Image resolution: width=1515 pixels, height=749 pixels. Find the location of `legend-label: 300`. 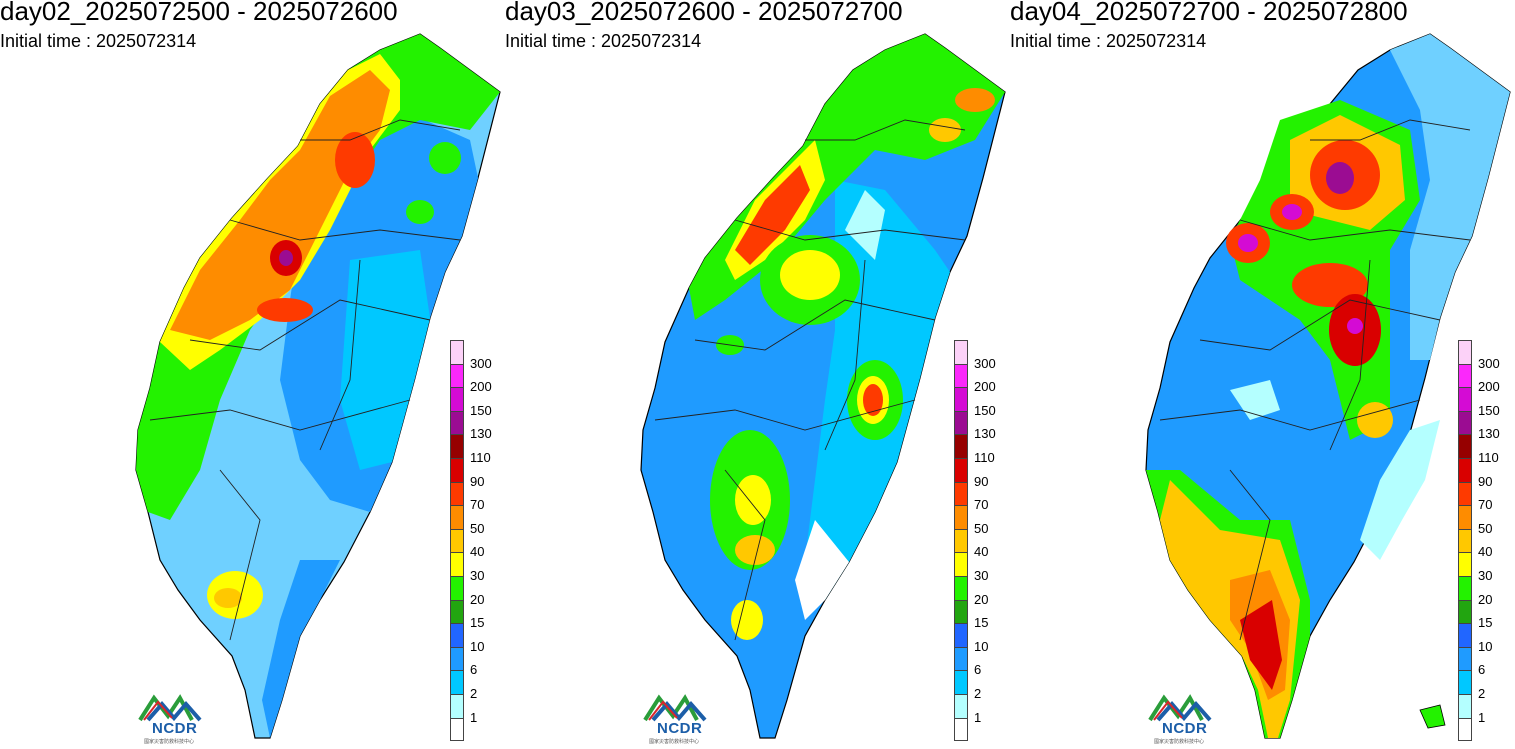

legend-label: 300 is located at coordinates (1489, 363).